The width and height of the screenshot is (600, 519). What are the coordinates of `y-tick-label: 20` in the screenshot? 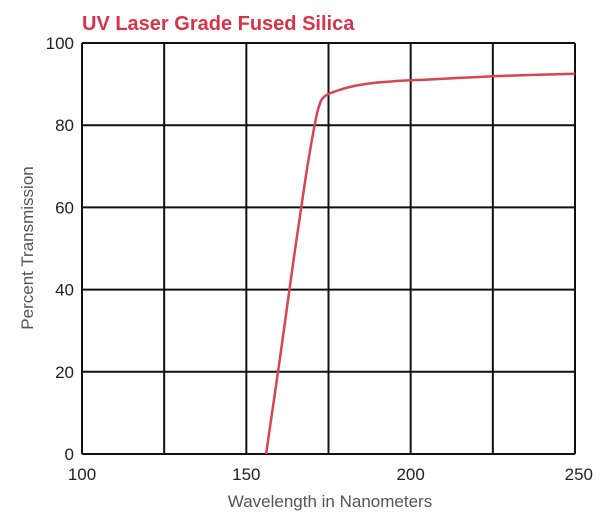 It's located at (64, 372).